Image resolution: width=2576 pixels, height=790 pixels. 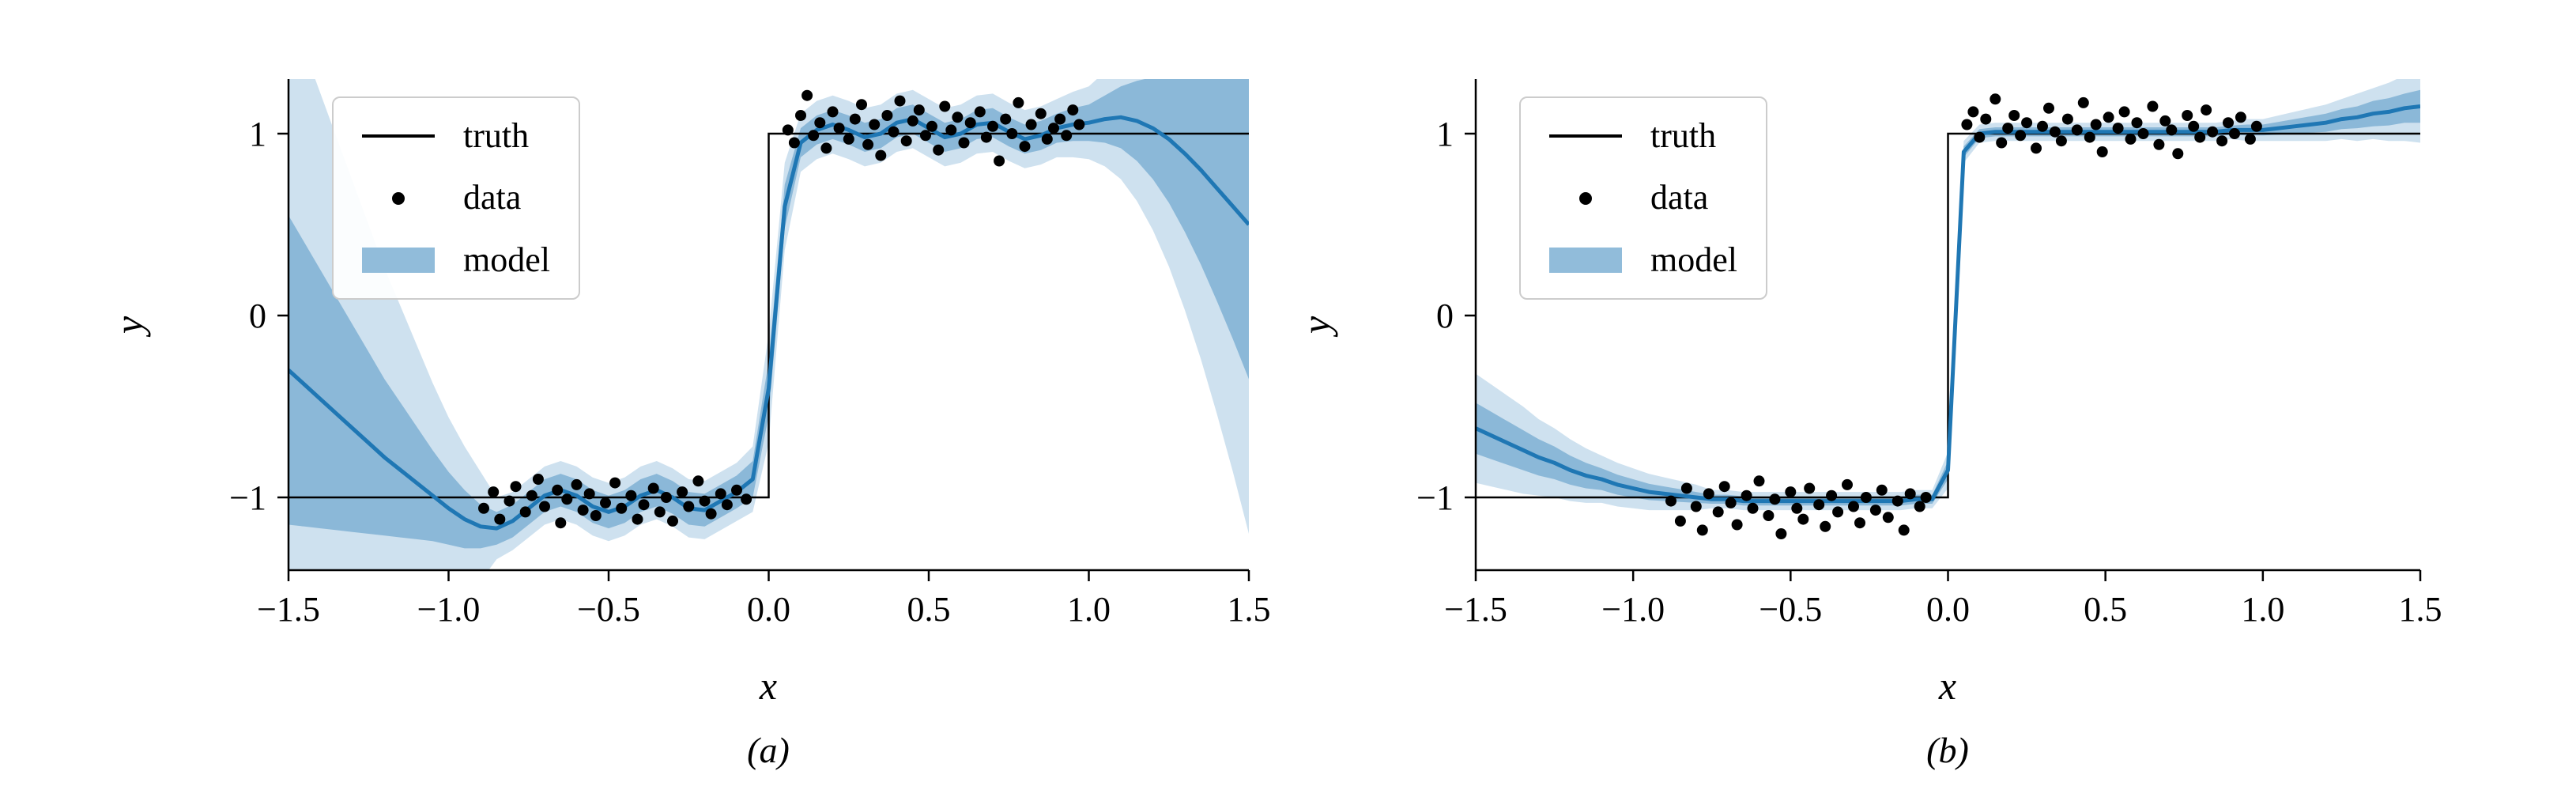 I want to click on x-axis-label-b: x, so click(x=1947, y=686).